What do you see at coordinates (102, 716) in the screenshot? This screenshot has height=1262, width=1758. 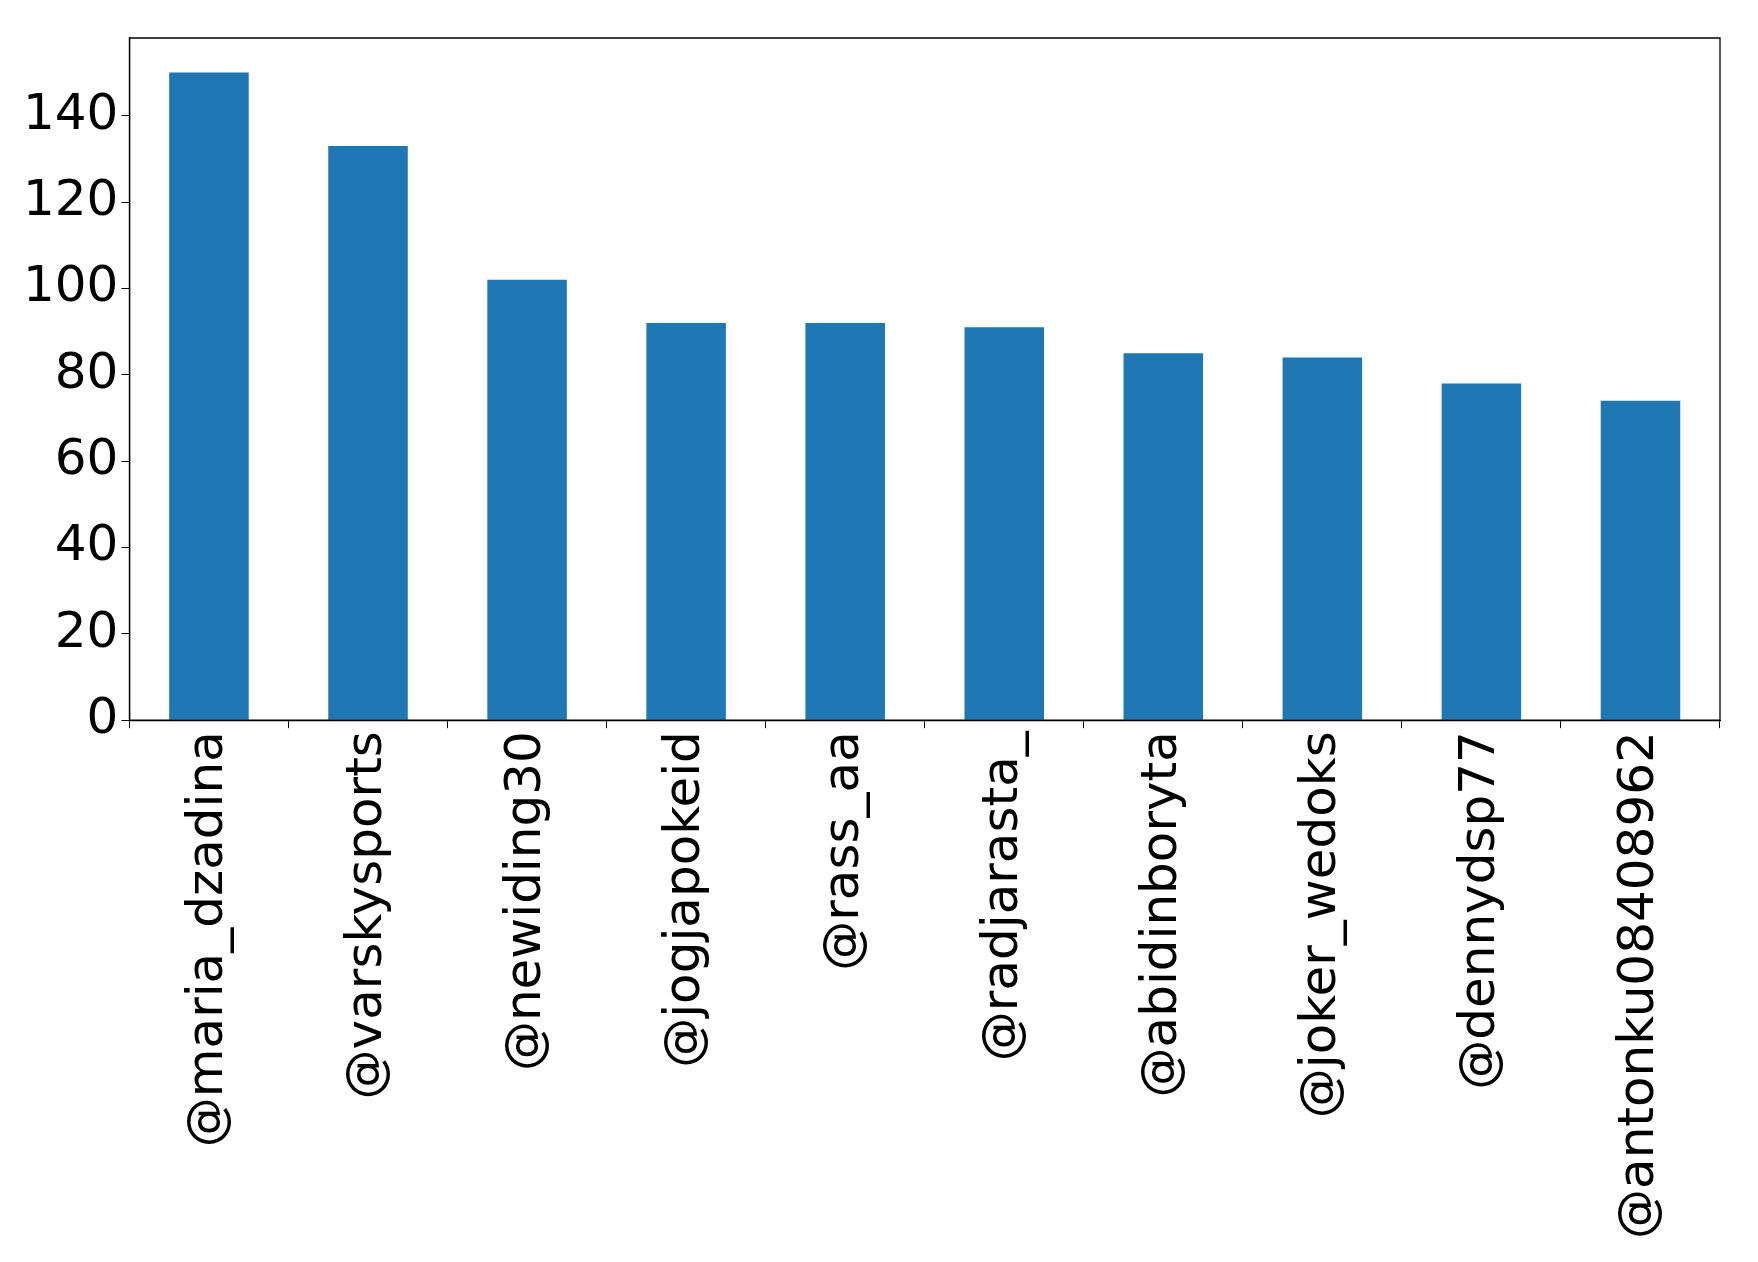 I see `y-tick-label: 0` at bounding box center [102, 716].